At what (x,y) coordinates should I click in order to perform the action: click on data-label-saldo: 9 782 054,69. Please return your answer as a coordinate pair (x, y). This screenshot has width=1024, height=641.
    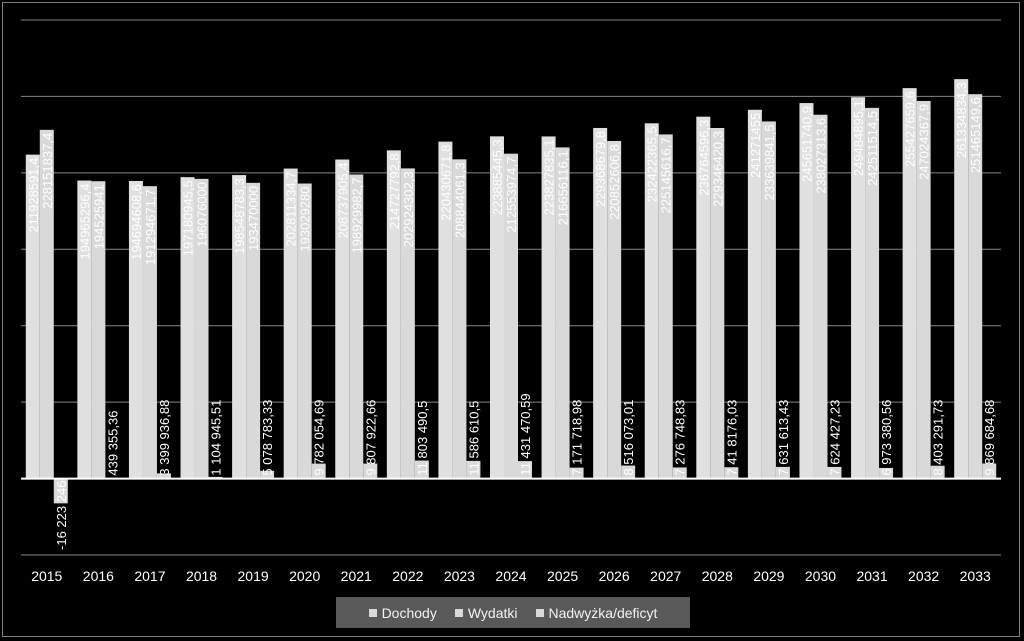
    Looking at the image, I should click on (319, 438).